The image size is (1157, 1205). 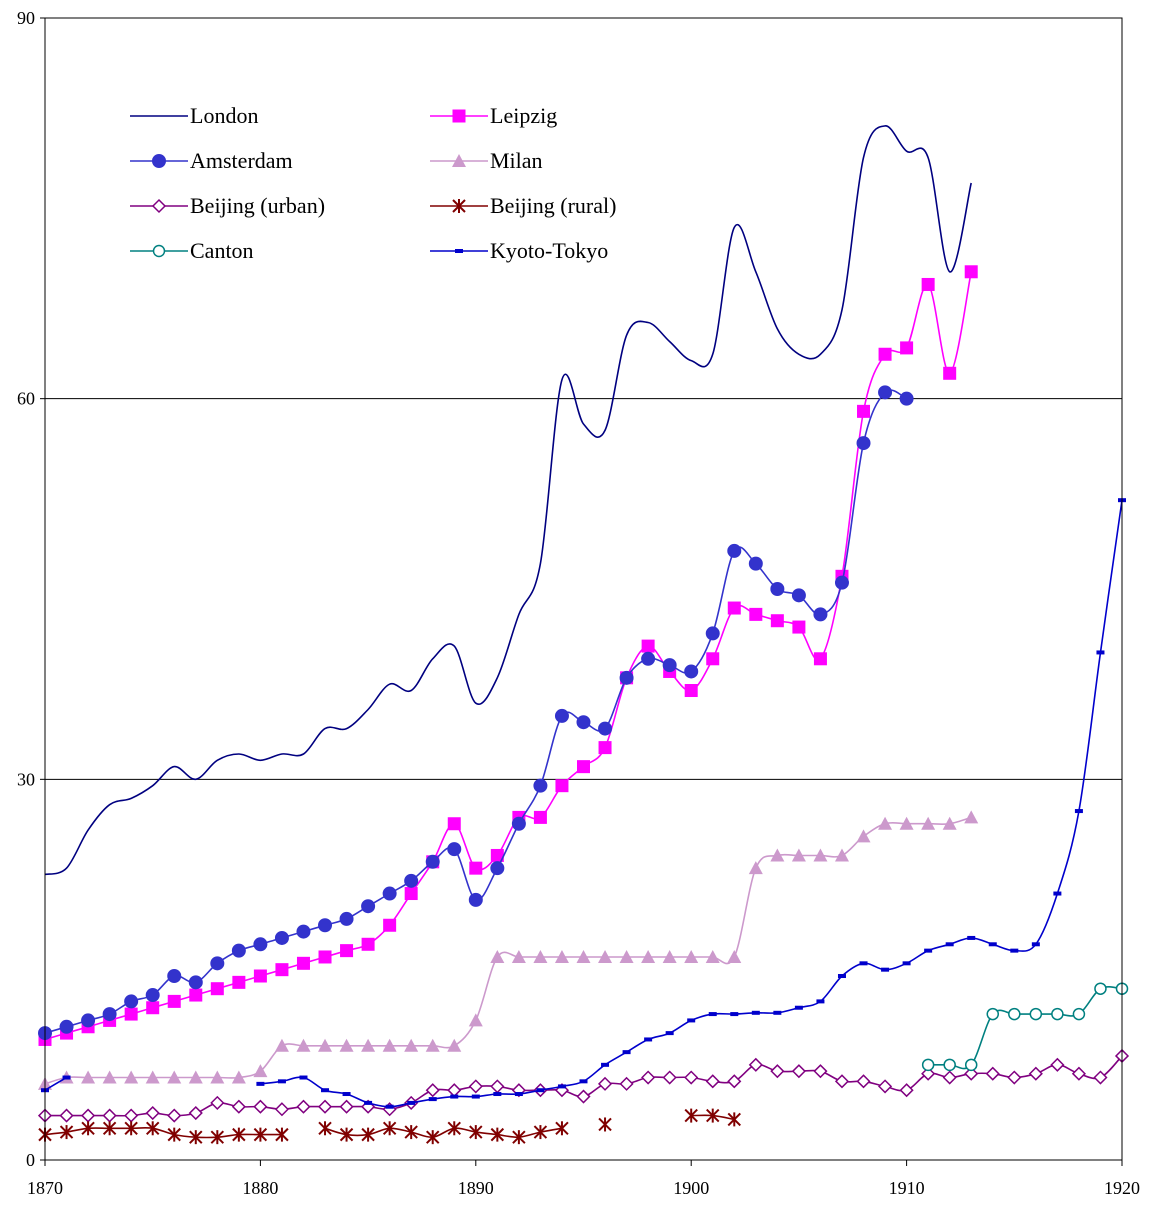 What do you see at coordinates (1122, 1188) in the screenshot?
I see `x-tick-label: 1920` at bounding box center [1122, 1188].